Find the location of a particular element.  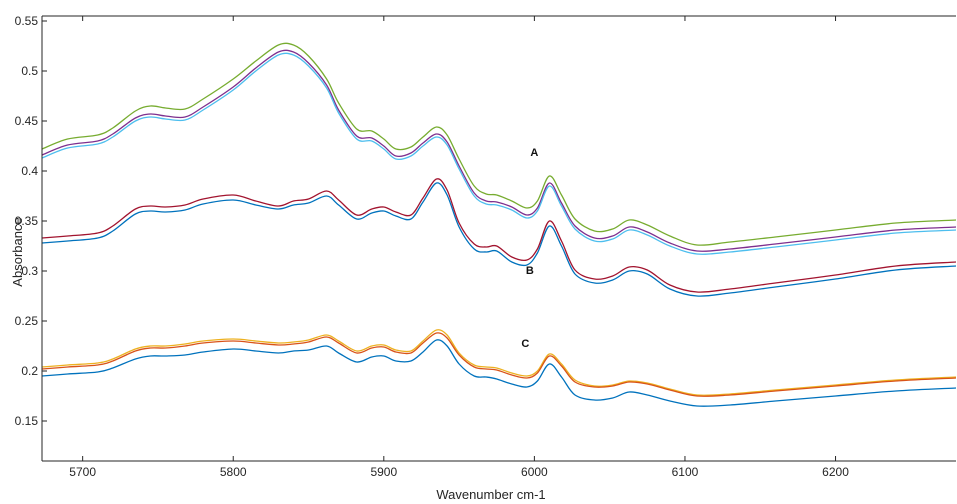

y-tick-label: 0.4 is located at coordinates (29, 171).